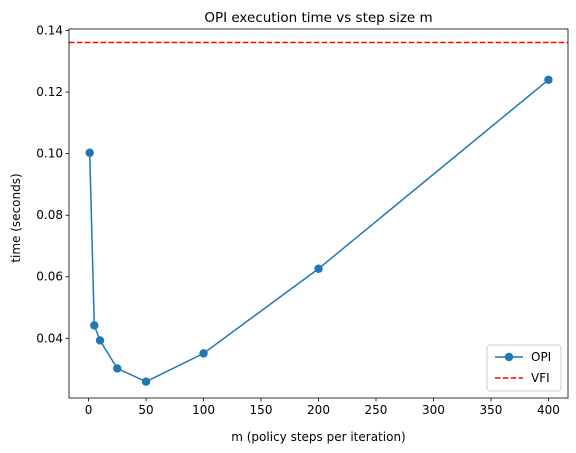 The image size is (576, 453). I want to click on y-tick-label: 0.10, so click(49, 154).